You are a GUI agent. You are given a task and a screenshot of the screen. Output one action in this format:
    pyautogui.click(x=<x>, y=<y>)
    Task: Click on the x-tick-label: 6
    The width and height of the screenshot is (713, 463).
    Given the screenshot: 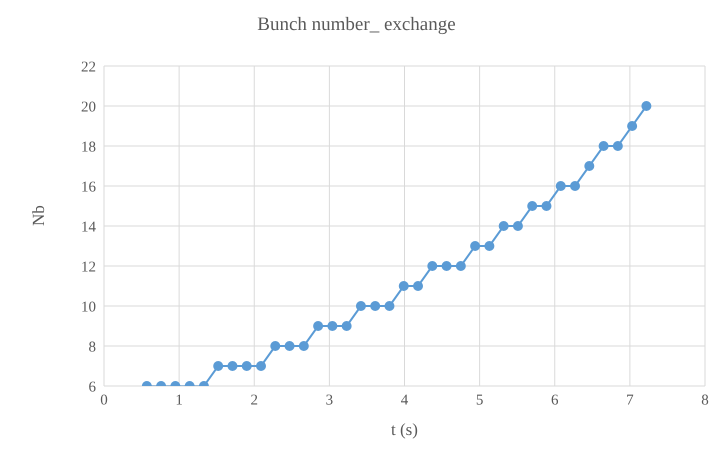 What is the action you would take?
    pyautogui.click(x=555, y=400)
    